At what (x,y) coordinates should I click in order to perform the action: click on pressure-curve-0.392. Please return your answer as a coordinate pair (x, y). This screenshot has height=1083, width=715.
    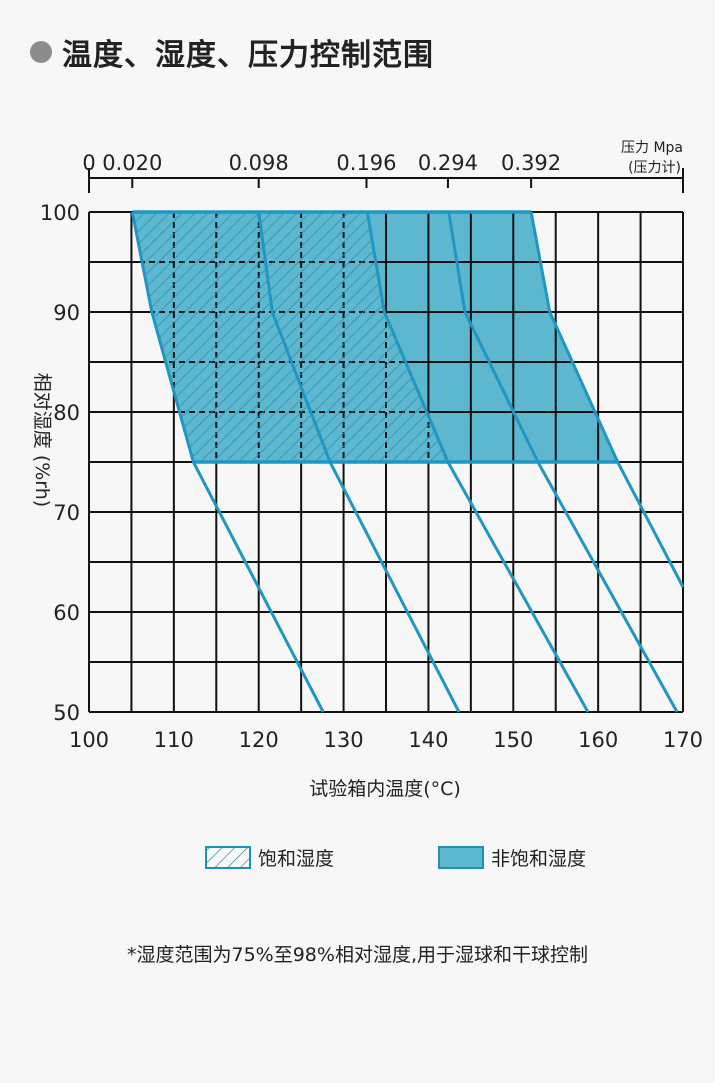
    Looking at the image, I should click on (607, 399).